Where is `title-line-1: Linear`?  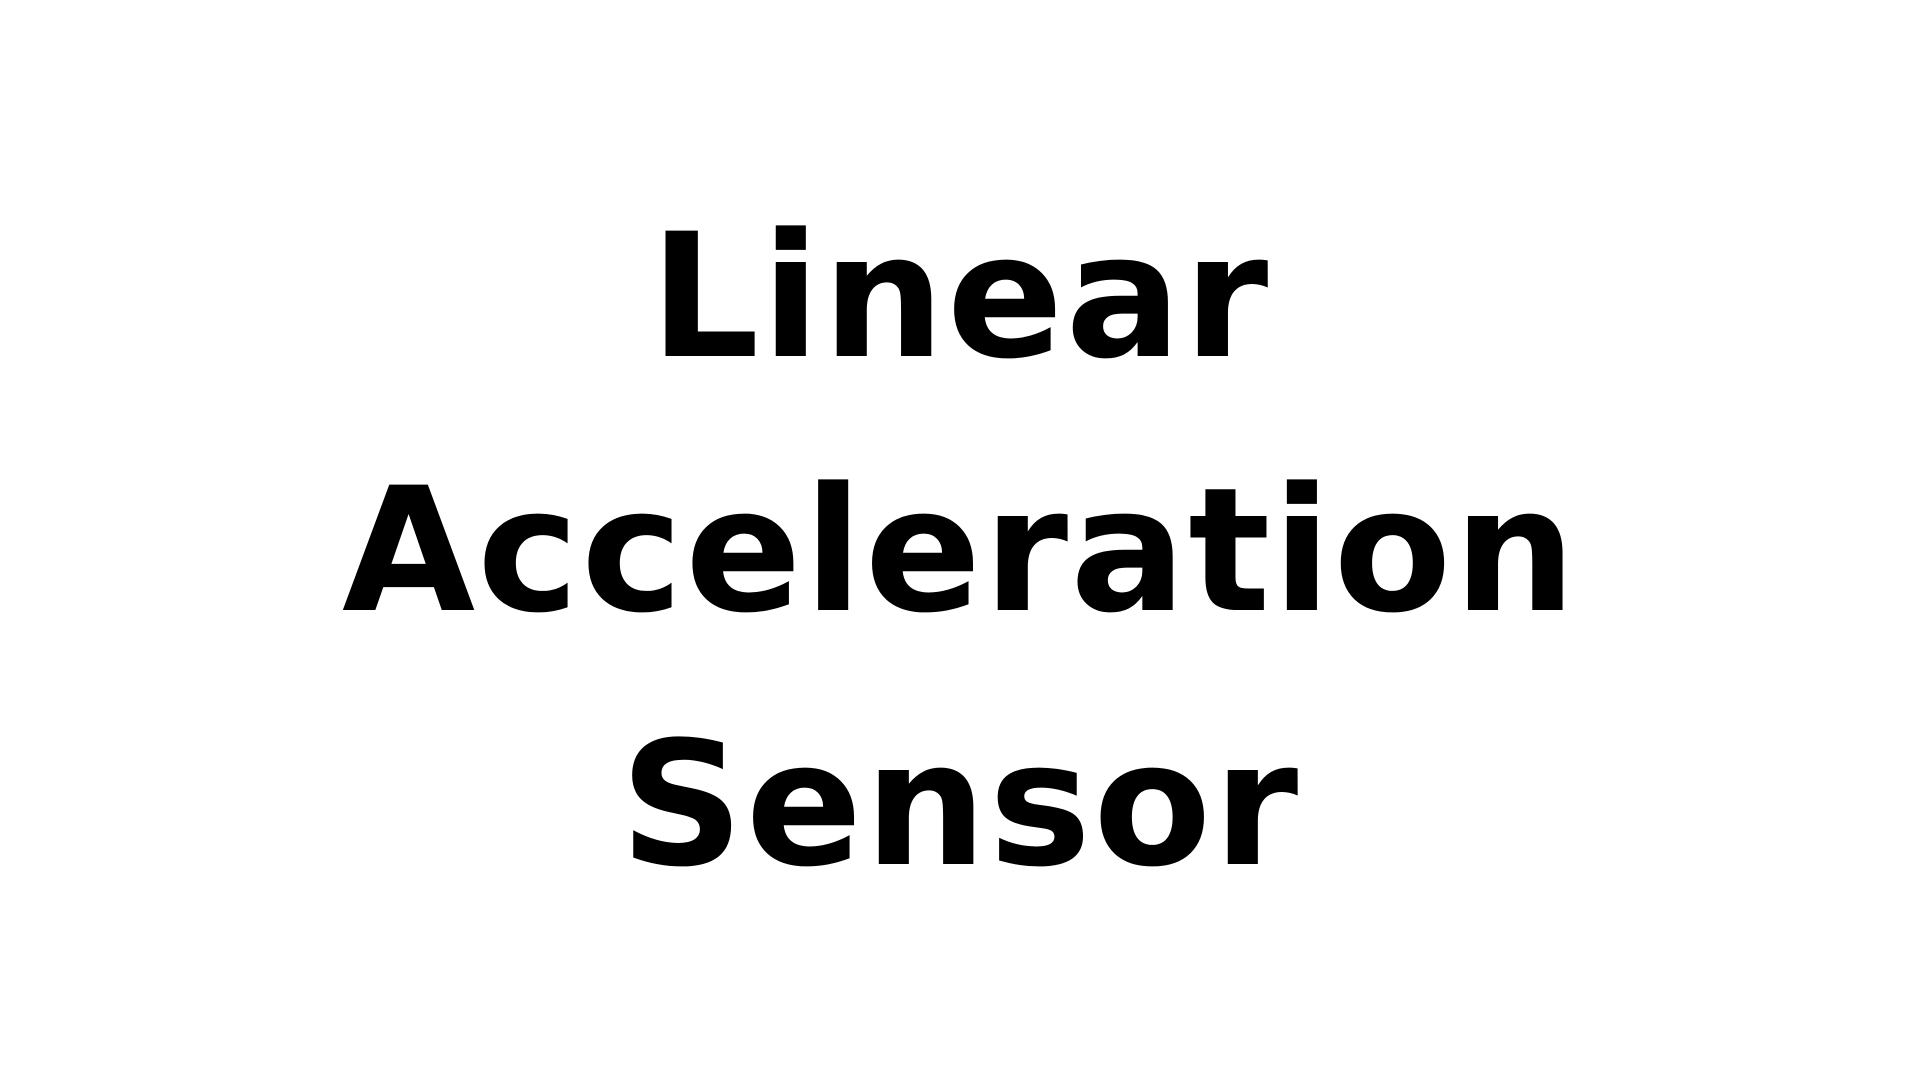
title-line-1: Linear is located at coordinates (960, 296).